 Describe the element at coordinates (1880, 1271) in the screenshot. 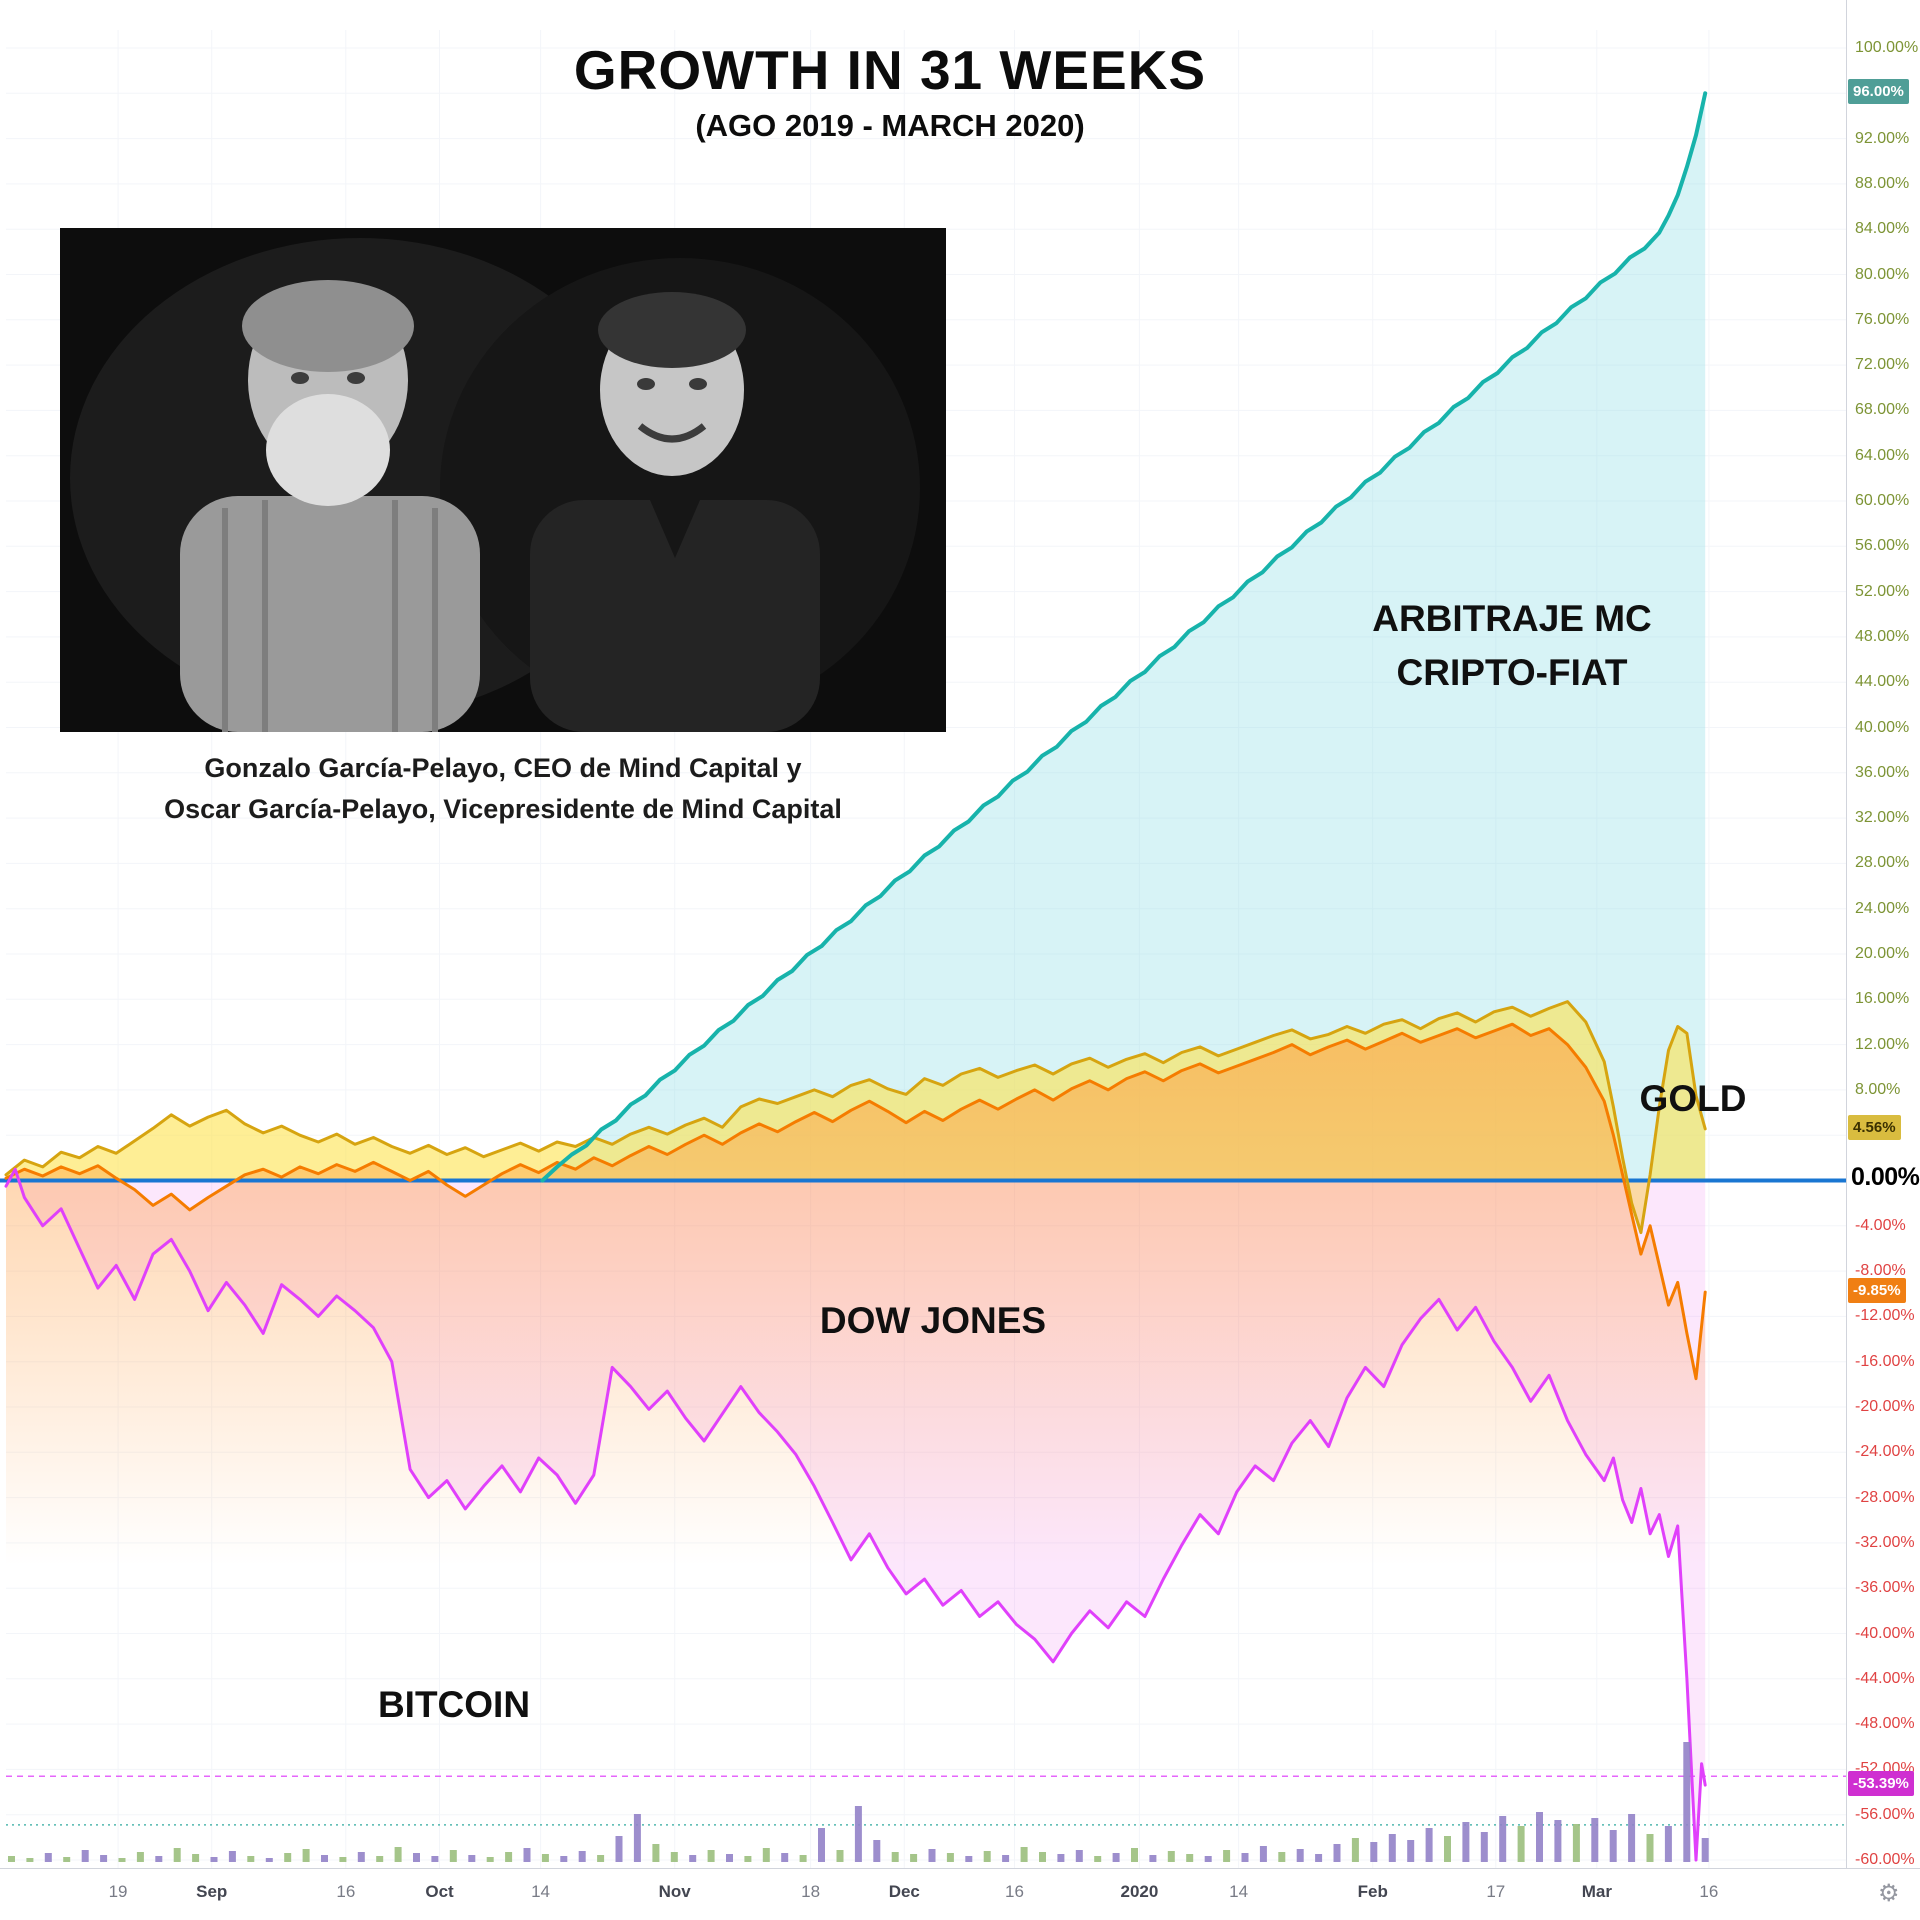

I see `y-axis-tick: -8.00%` at that location.